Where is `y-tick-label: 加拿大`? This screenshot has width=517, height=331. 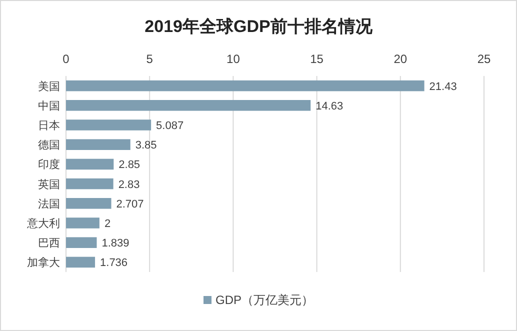 y-tick-label: 加拿大 is located at coordinates (43, 263).